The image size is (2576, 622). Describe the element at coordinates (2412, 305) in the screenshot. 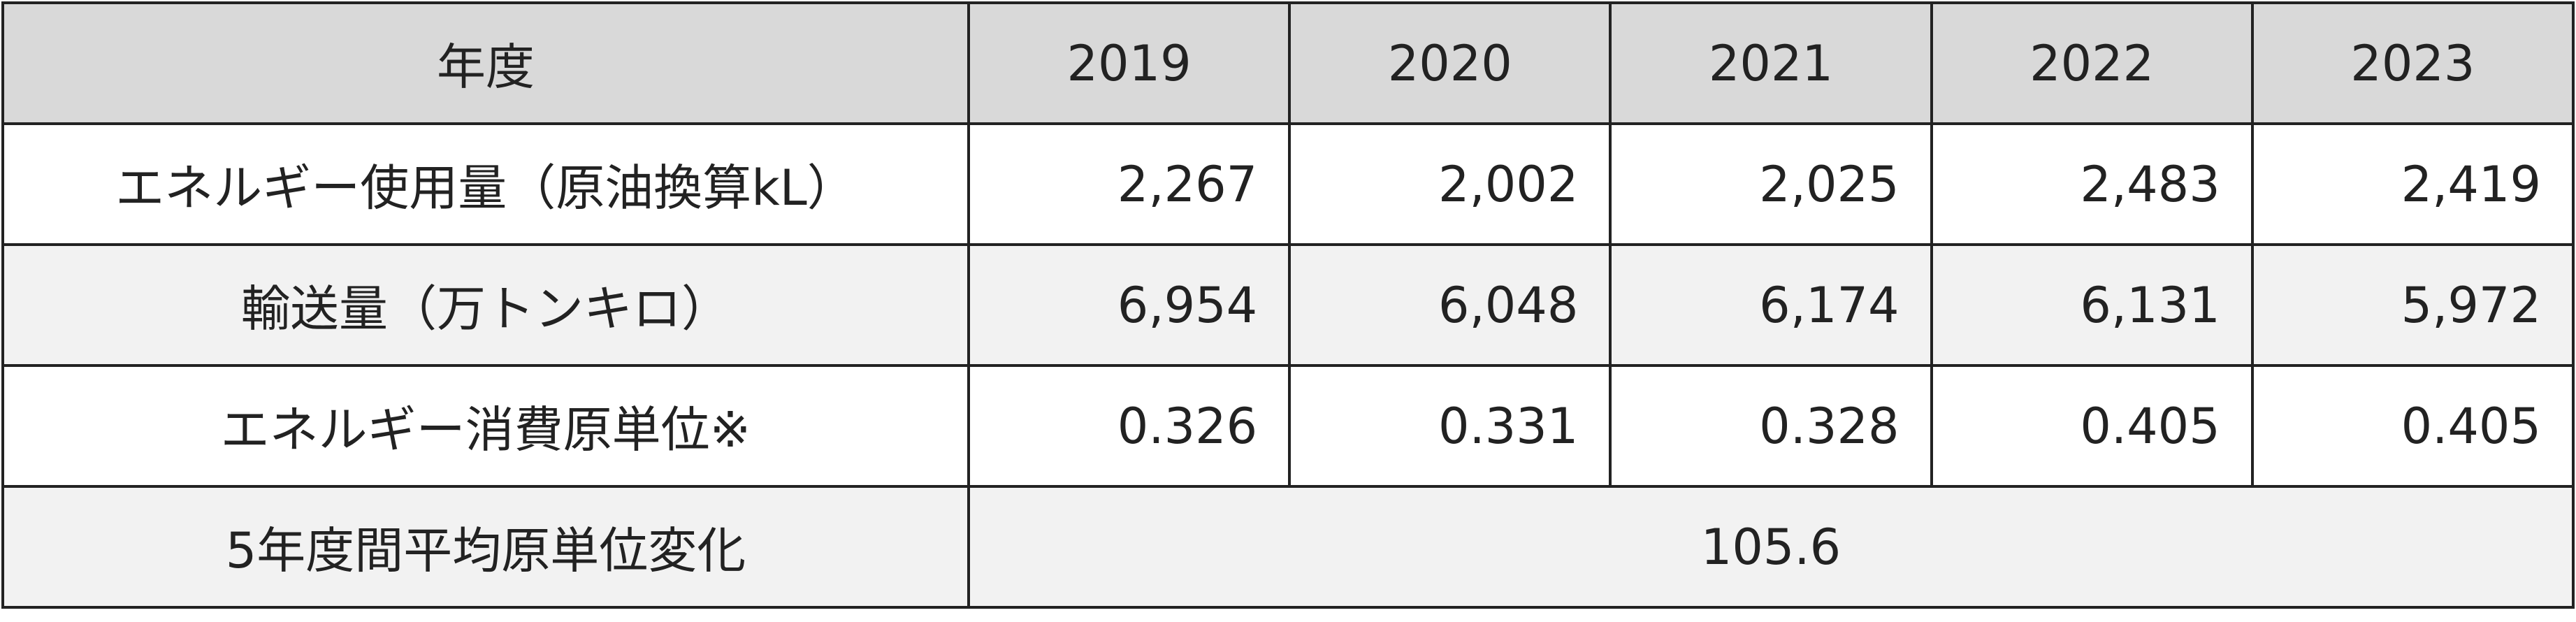

I see `cell: 5,972` at that location.